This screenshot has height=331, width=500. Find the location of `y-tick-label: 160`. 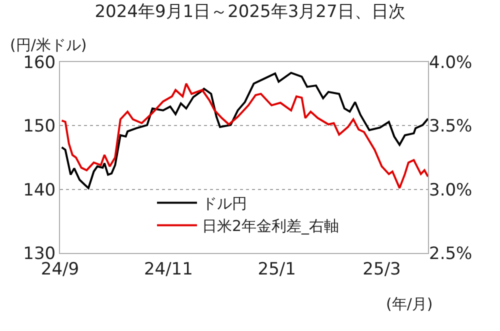

y-tick-label: 160 is located at coordinates (39, 62).